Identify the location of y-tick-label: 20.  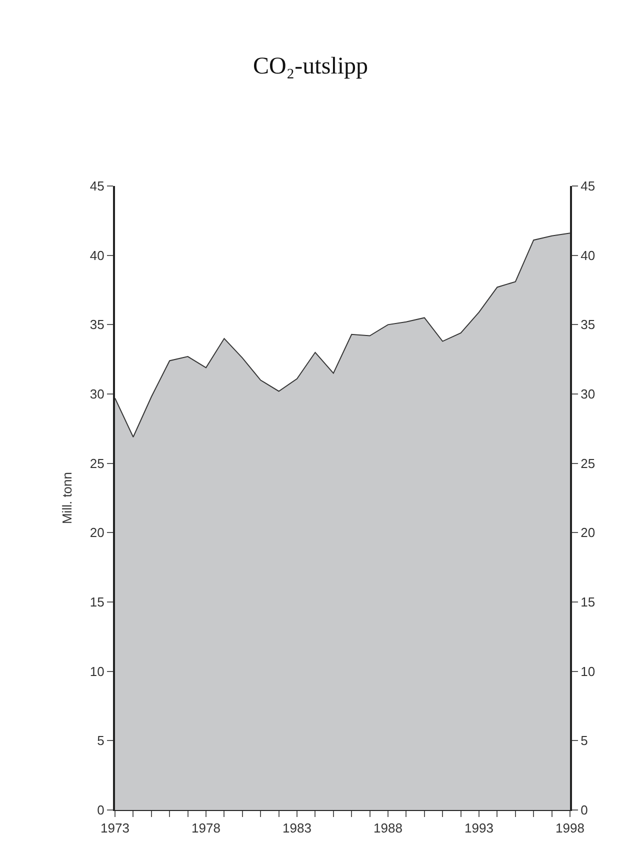
(97, 532).